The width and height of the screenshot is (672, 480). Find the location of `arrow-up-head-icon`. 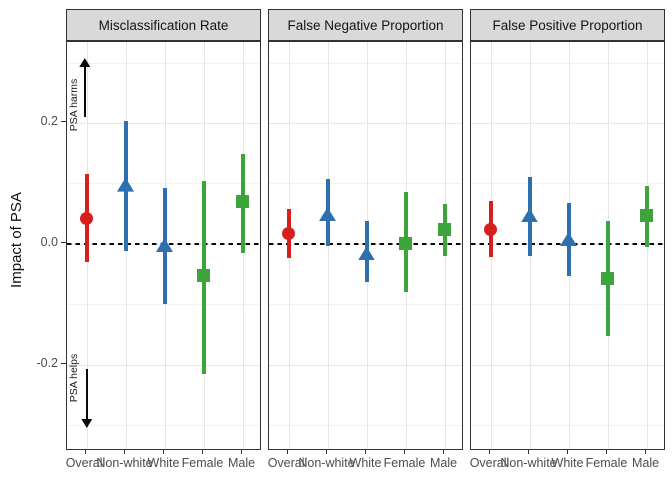

arrow-up-head-icon is located at coordinates (85, 62).